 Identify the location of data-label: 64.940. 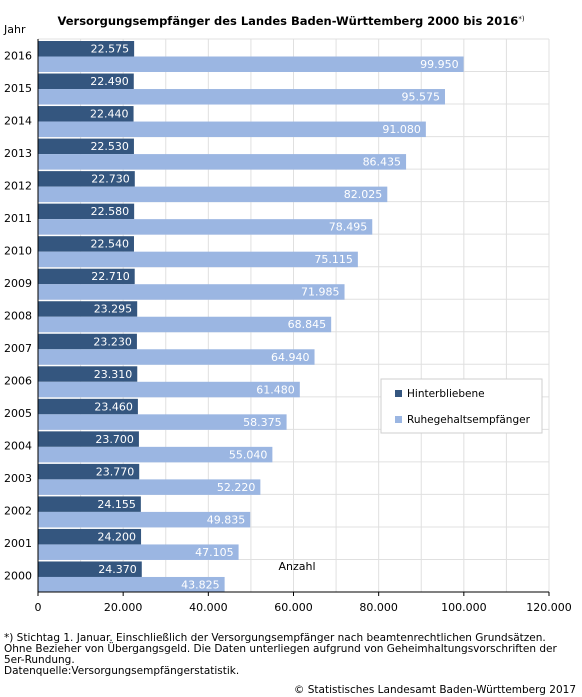
(290, 357).